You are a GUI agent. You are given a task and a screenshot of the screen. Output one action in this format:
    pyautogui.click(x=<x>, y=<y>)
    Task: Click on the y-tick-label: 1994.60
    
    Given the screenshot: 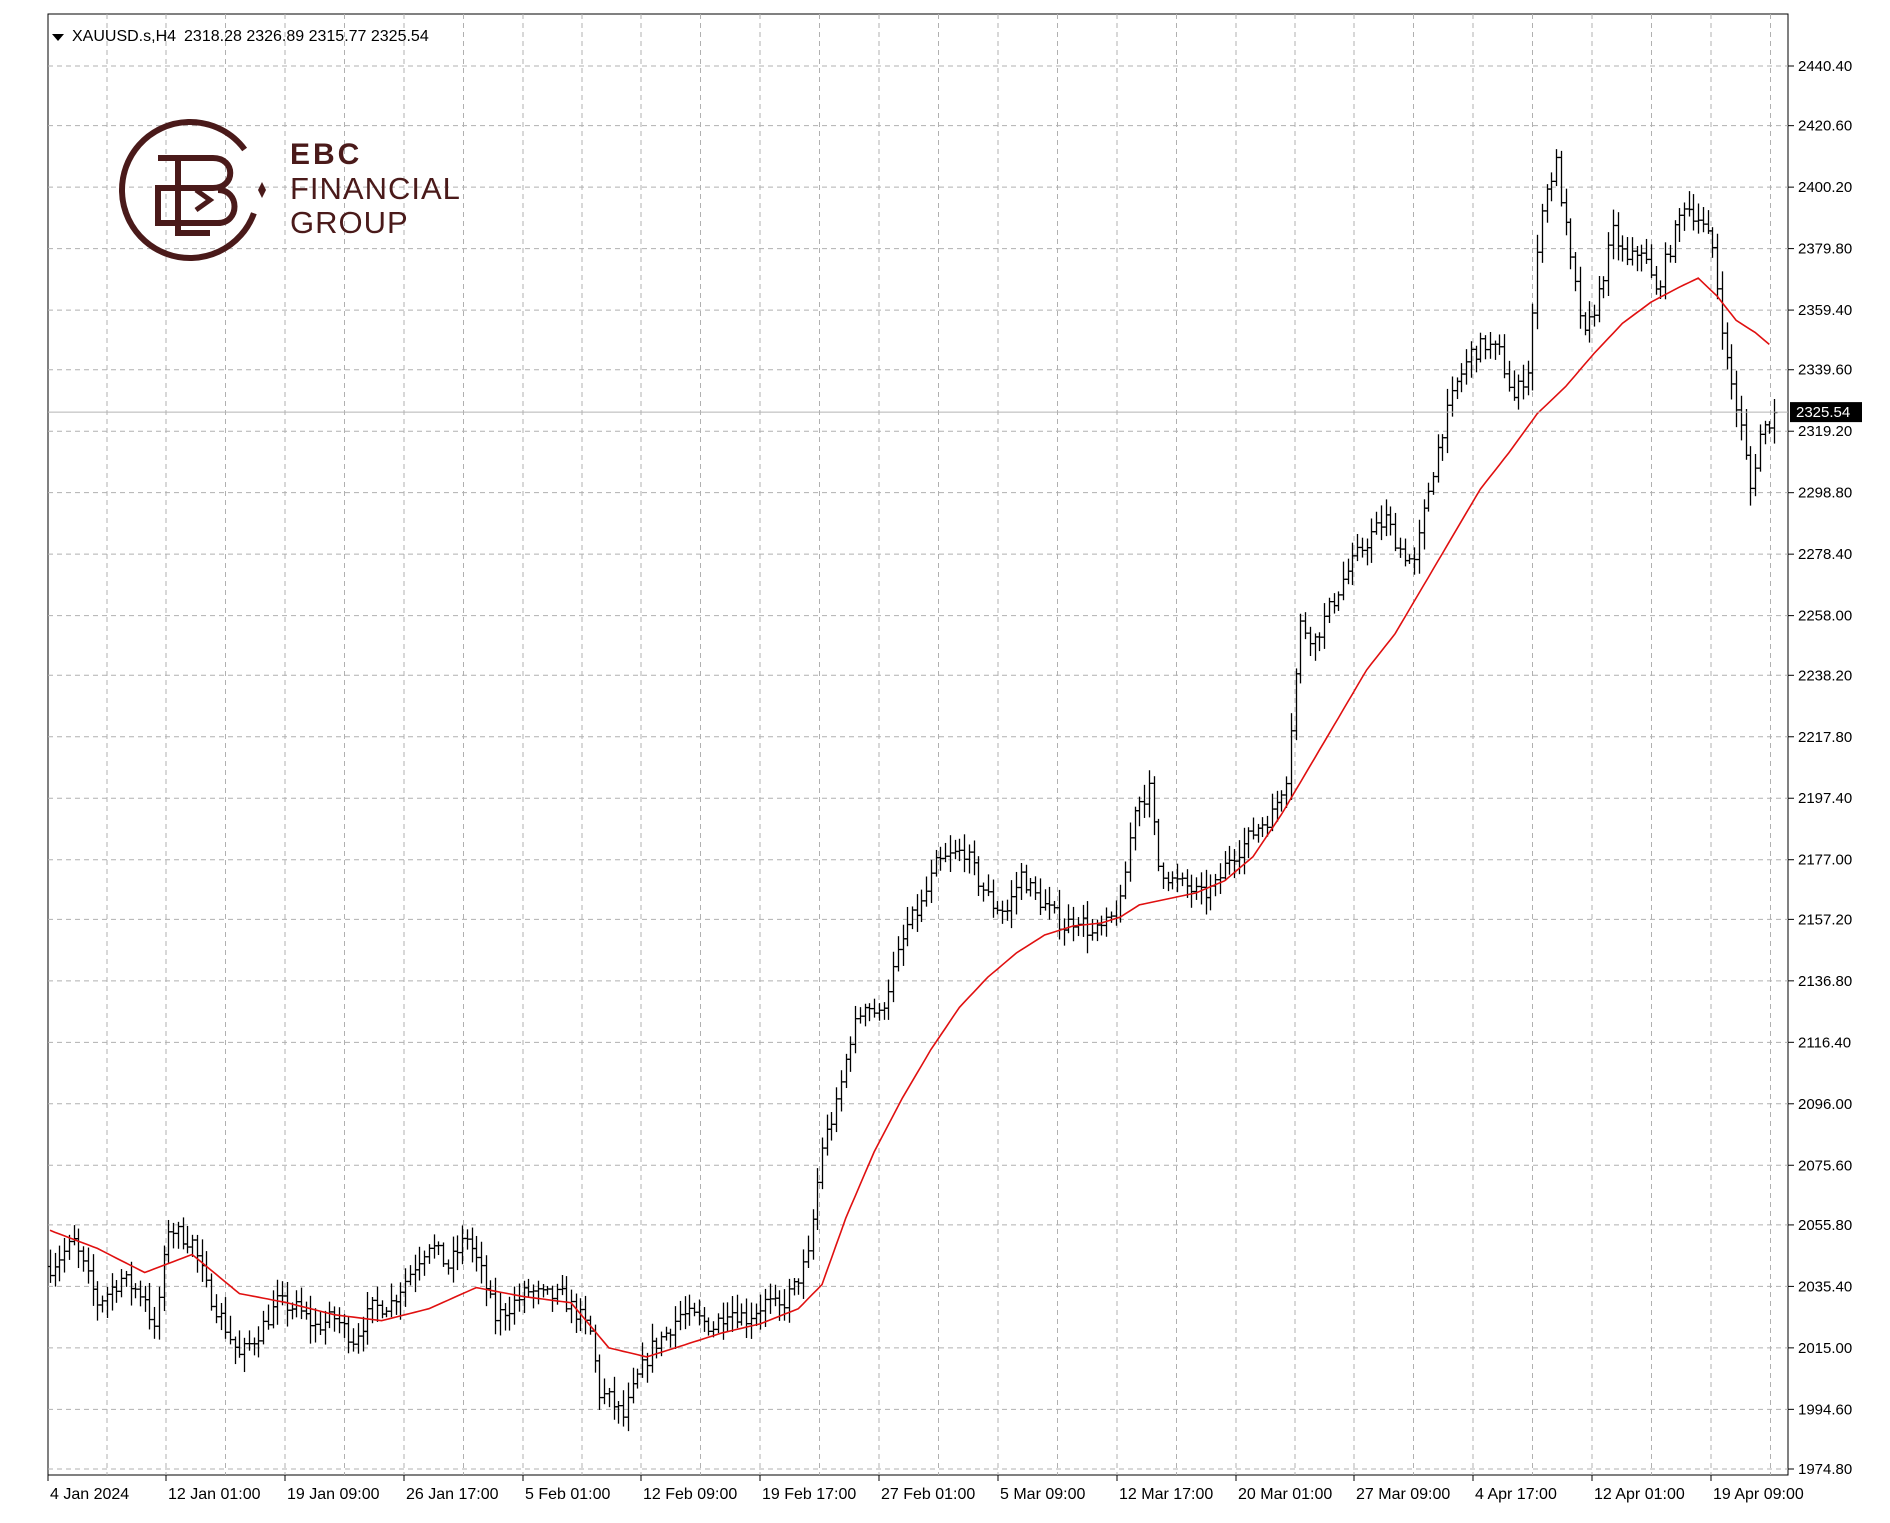 What is the action you would take?
    pyautogui.click(x=1825, y=1409)
    